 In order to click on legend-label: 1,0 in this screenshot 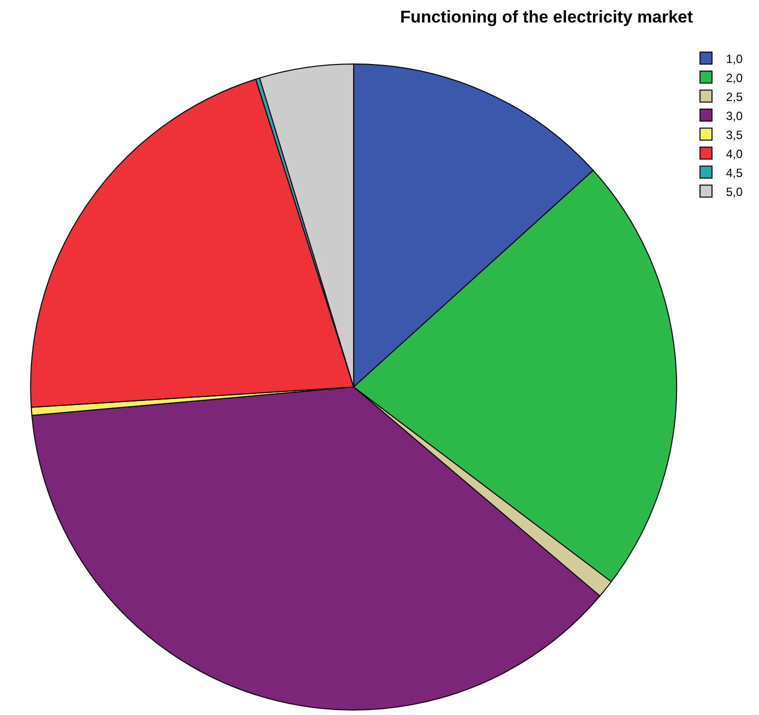, I will do `click(735, 59)`.